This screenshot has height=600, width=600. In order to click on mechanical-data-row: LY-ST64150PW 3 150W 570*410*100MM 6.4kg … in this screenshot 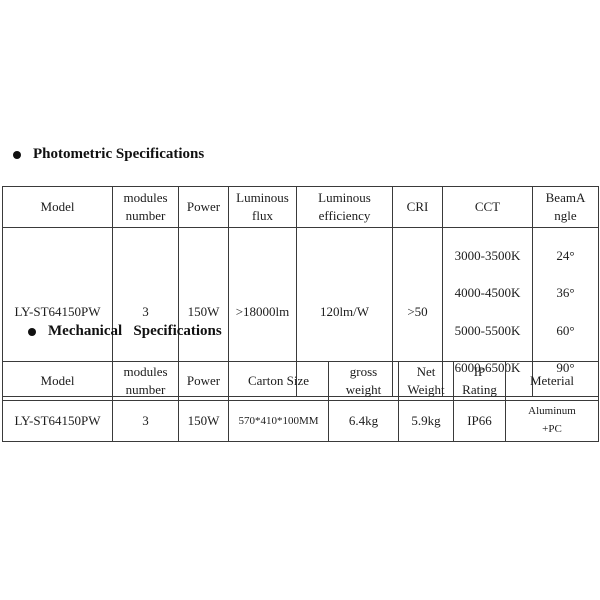, I will do `click(300, 421)`.